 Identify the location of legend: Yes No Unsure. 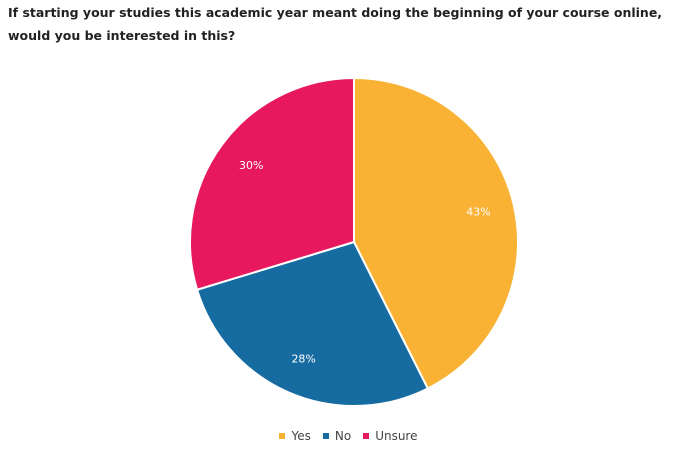
(348, 436).